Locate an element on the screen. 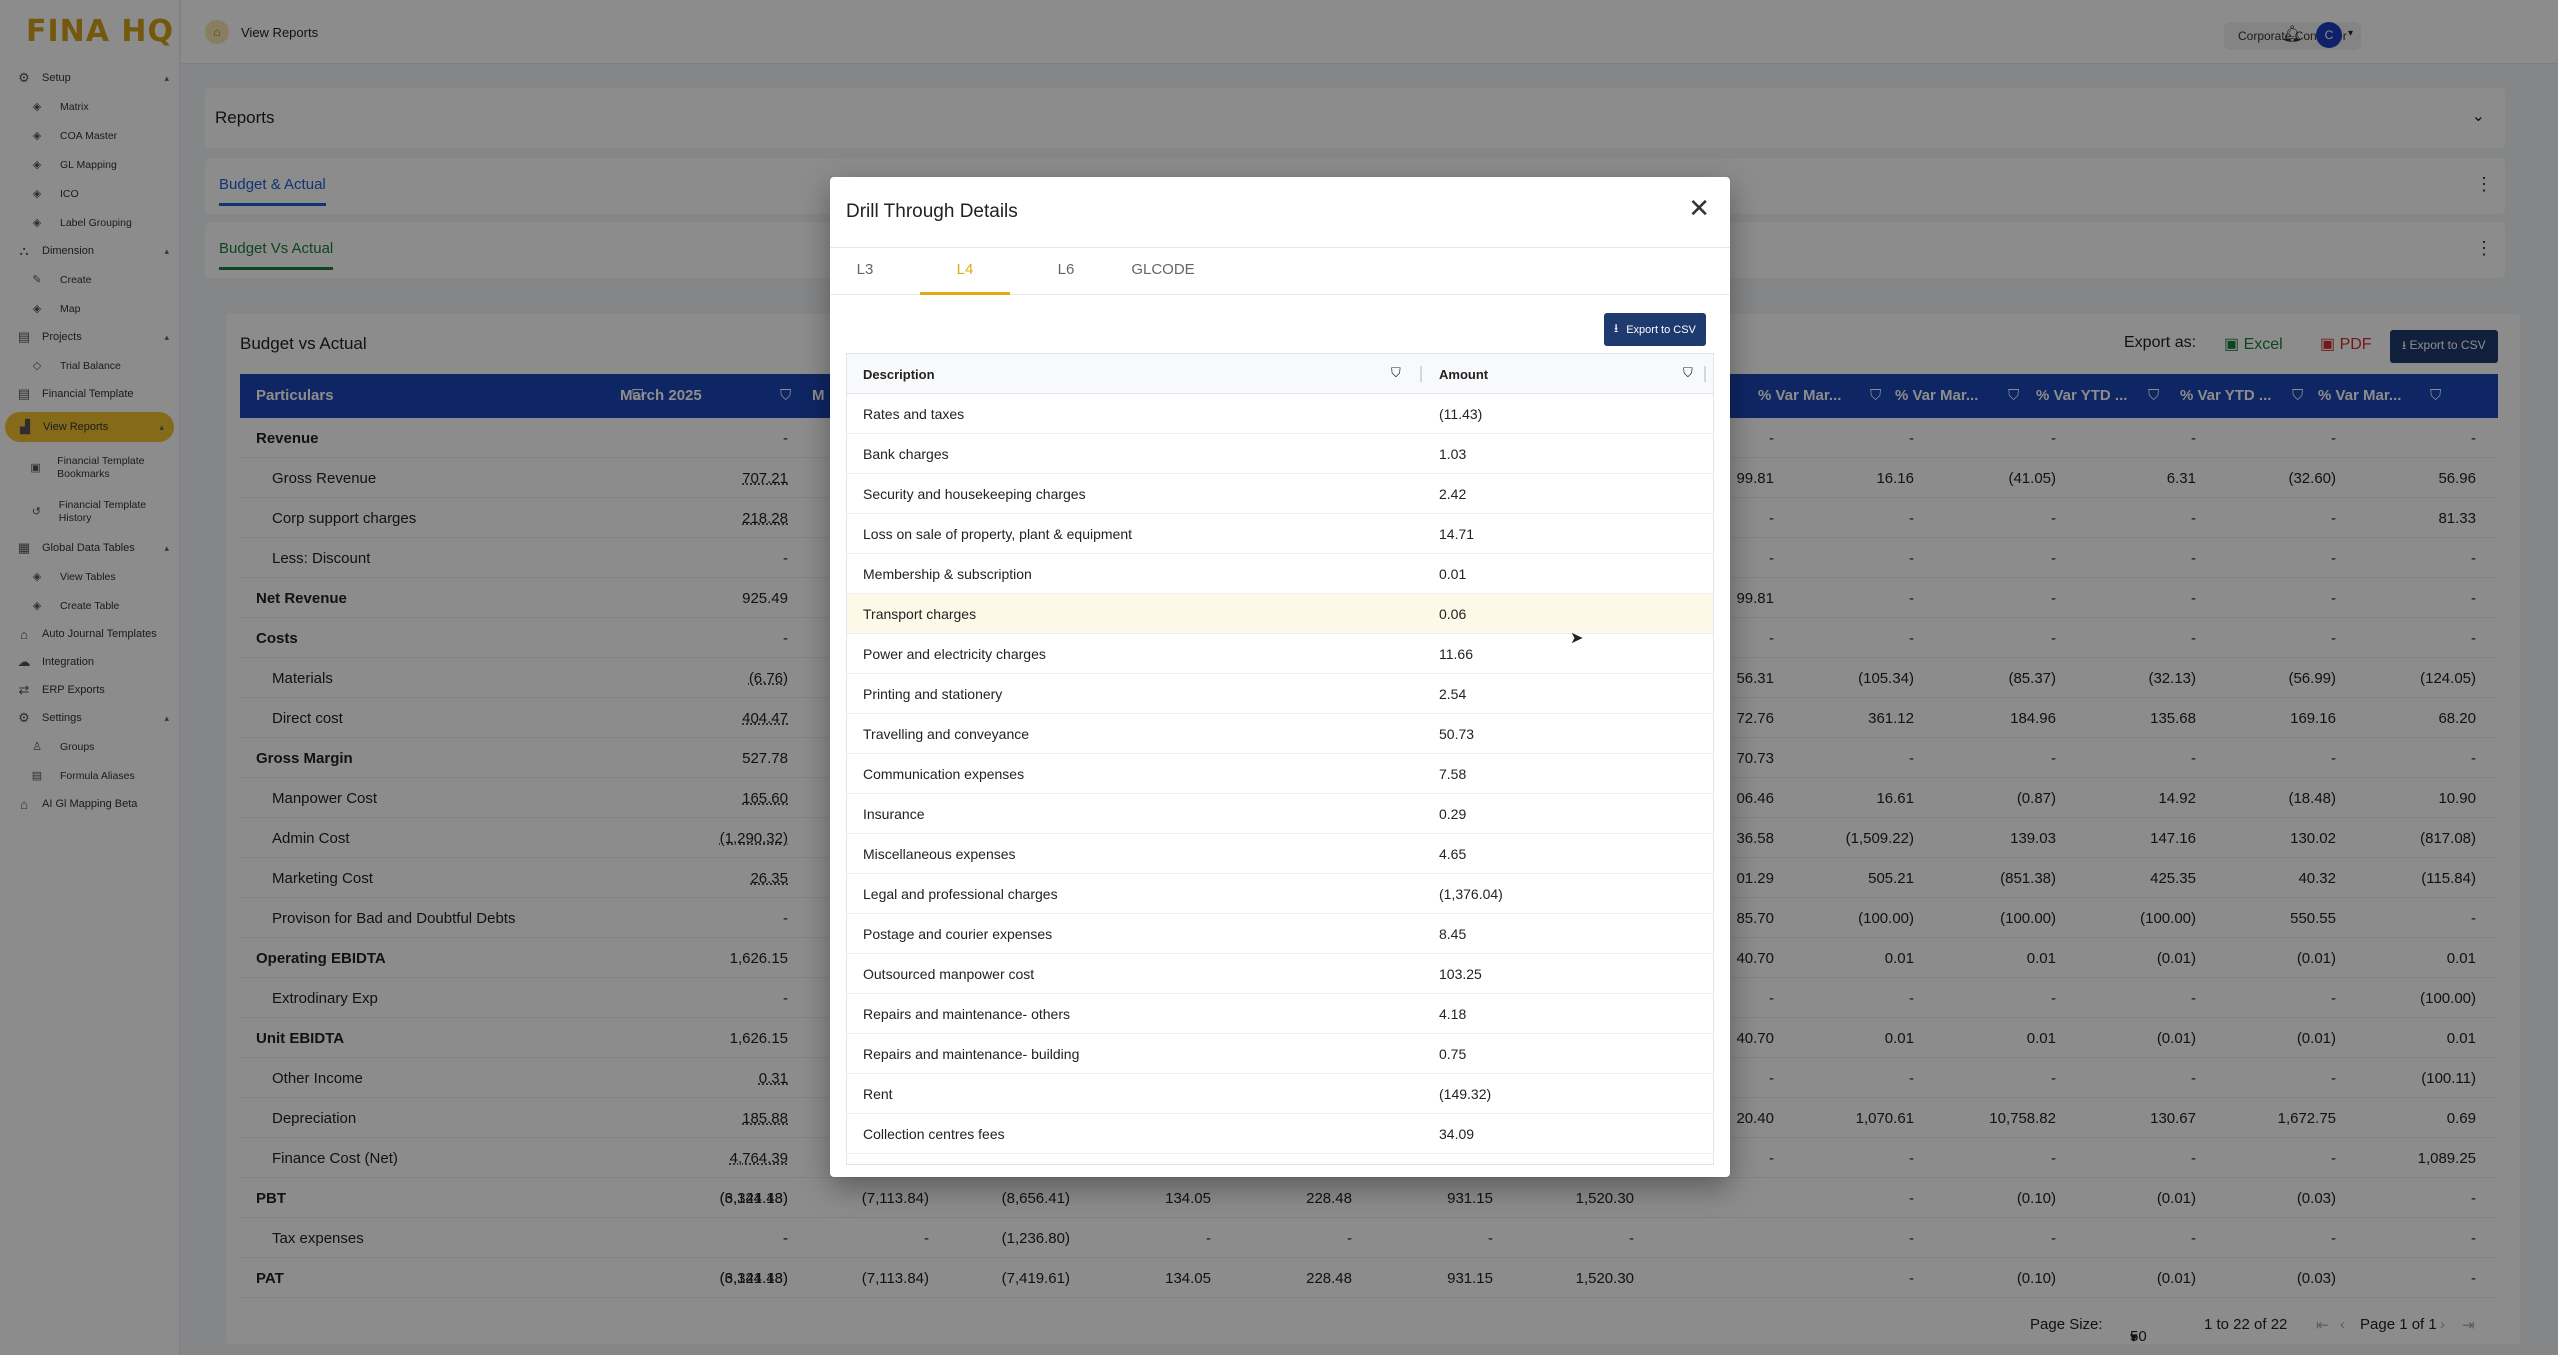  cell-value: 56.31 is located at coordinates (1755, 678).